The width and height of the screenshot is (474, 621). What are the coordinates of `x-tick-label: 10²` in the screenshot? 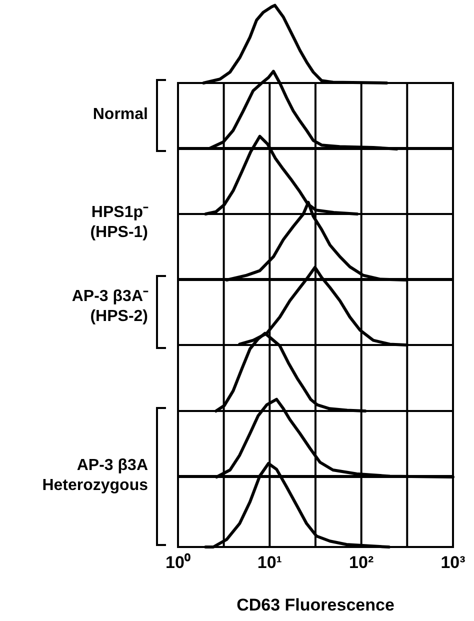 It's located at (361, 562).